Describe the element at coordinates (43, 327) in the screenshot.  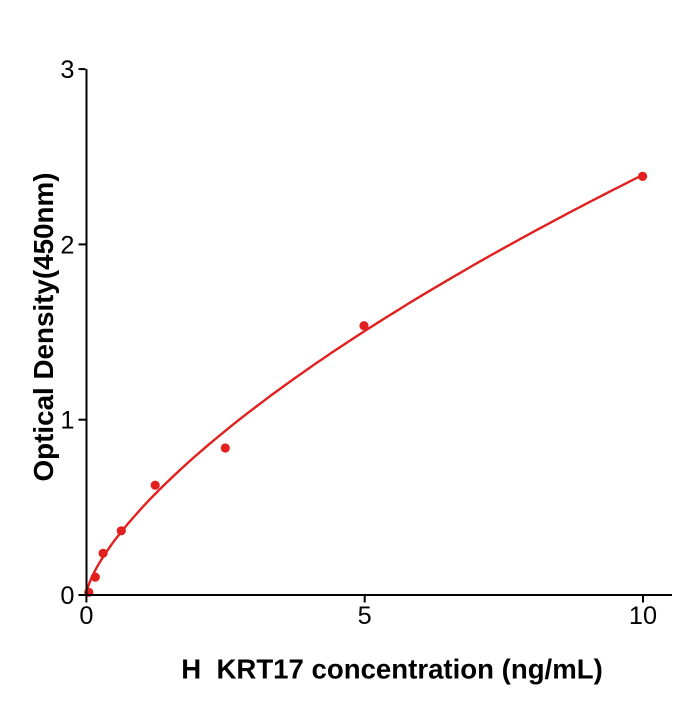
I see `svg-text: Optical Density(450nm)` at that location.